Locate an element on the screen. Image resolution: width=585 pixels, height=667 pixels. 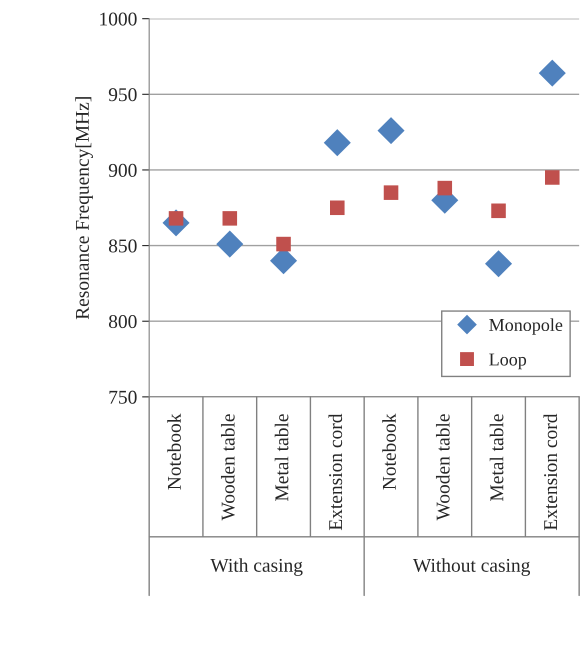
y-tick-label: 900 is located at coordinates (122, 170).